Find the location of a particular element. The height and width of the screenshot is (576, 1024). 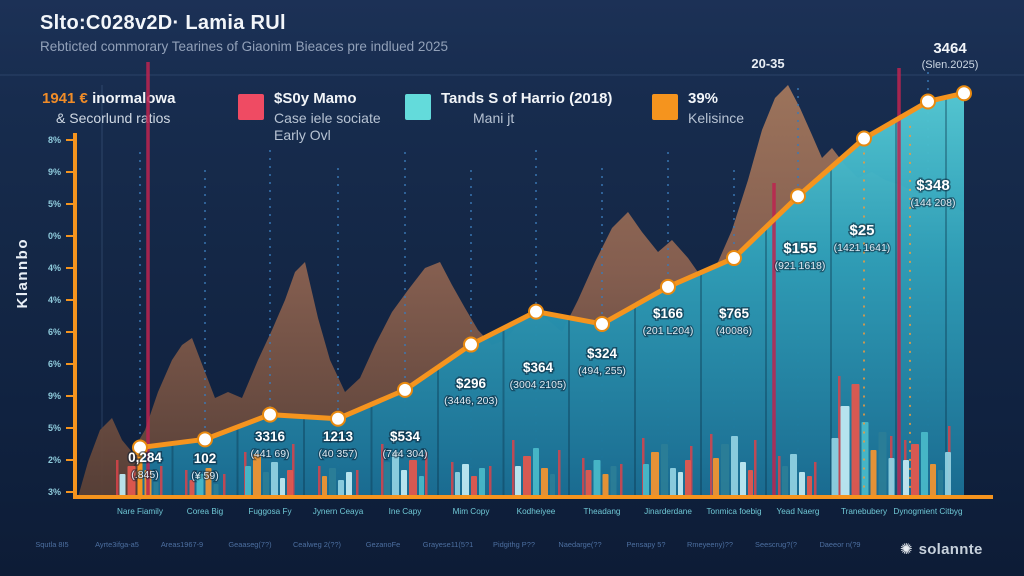

x-axis-line is located at coordinates (533, 497).